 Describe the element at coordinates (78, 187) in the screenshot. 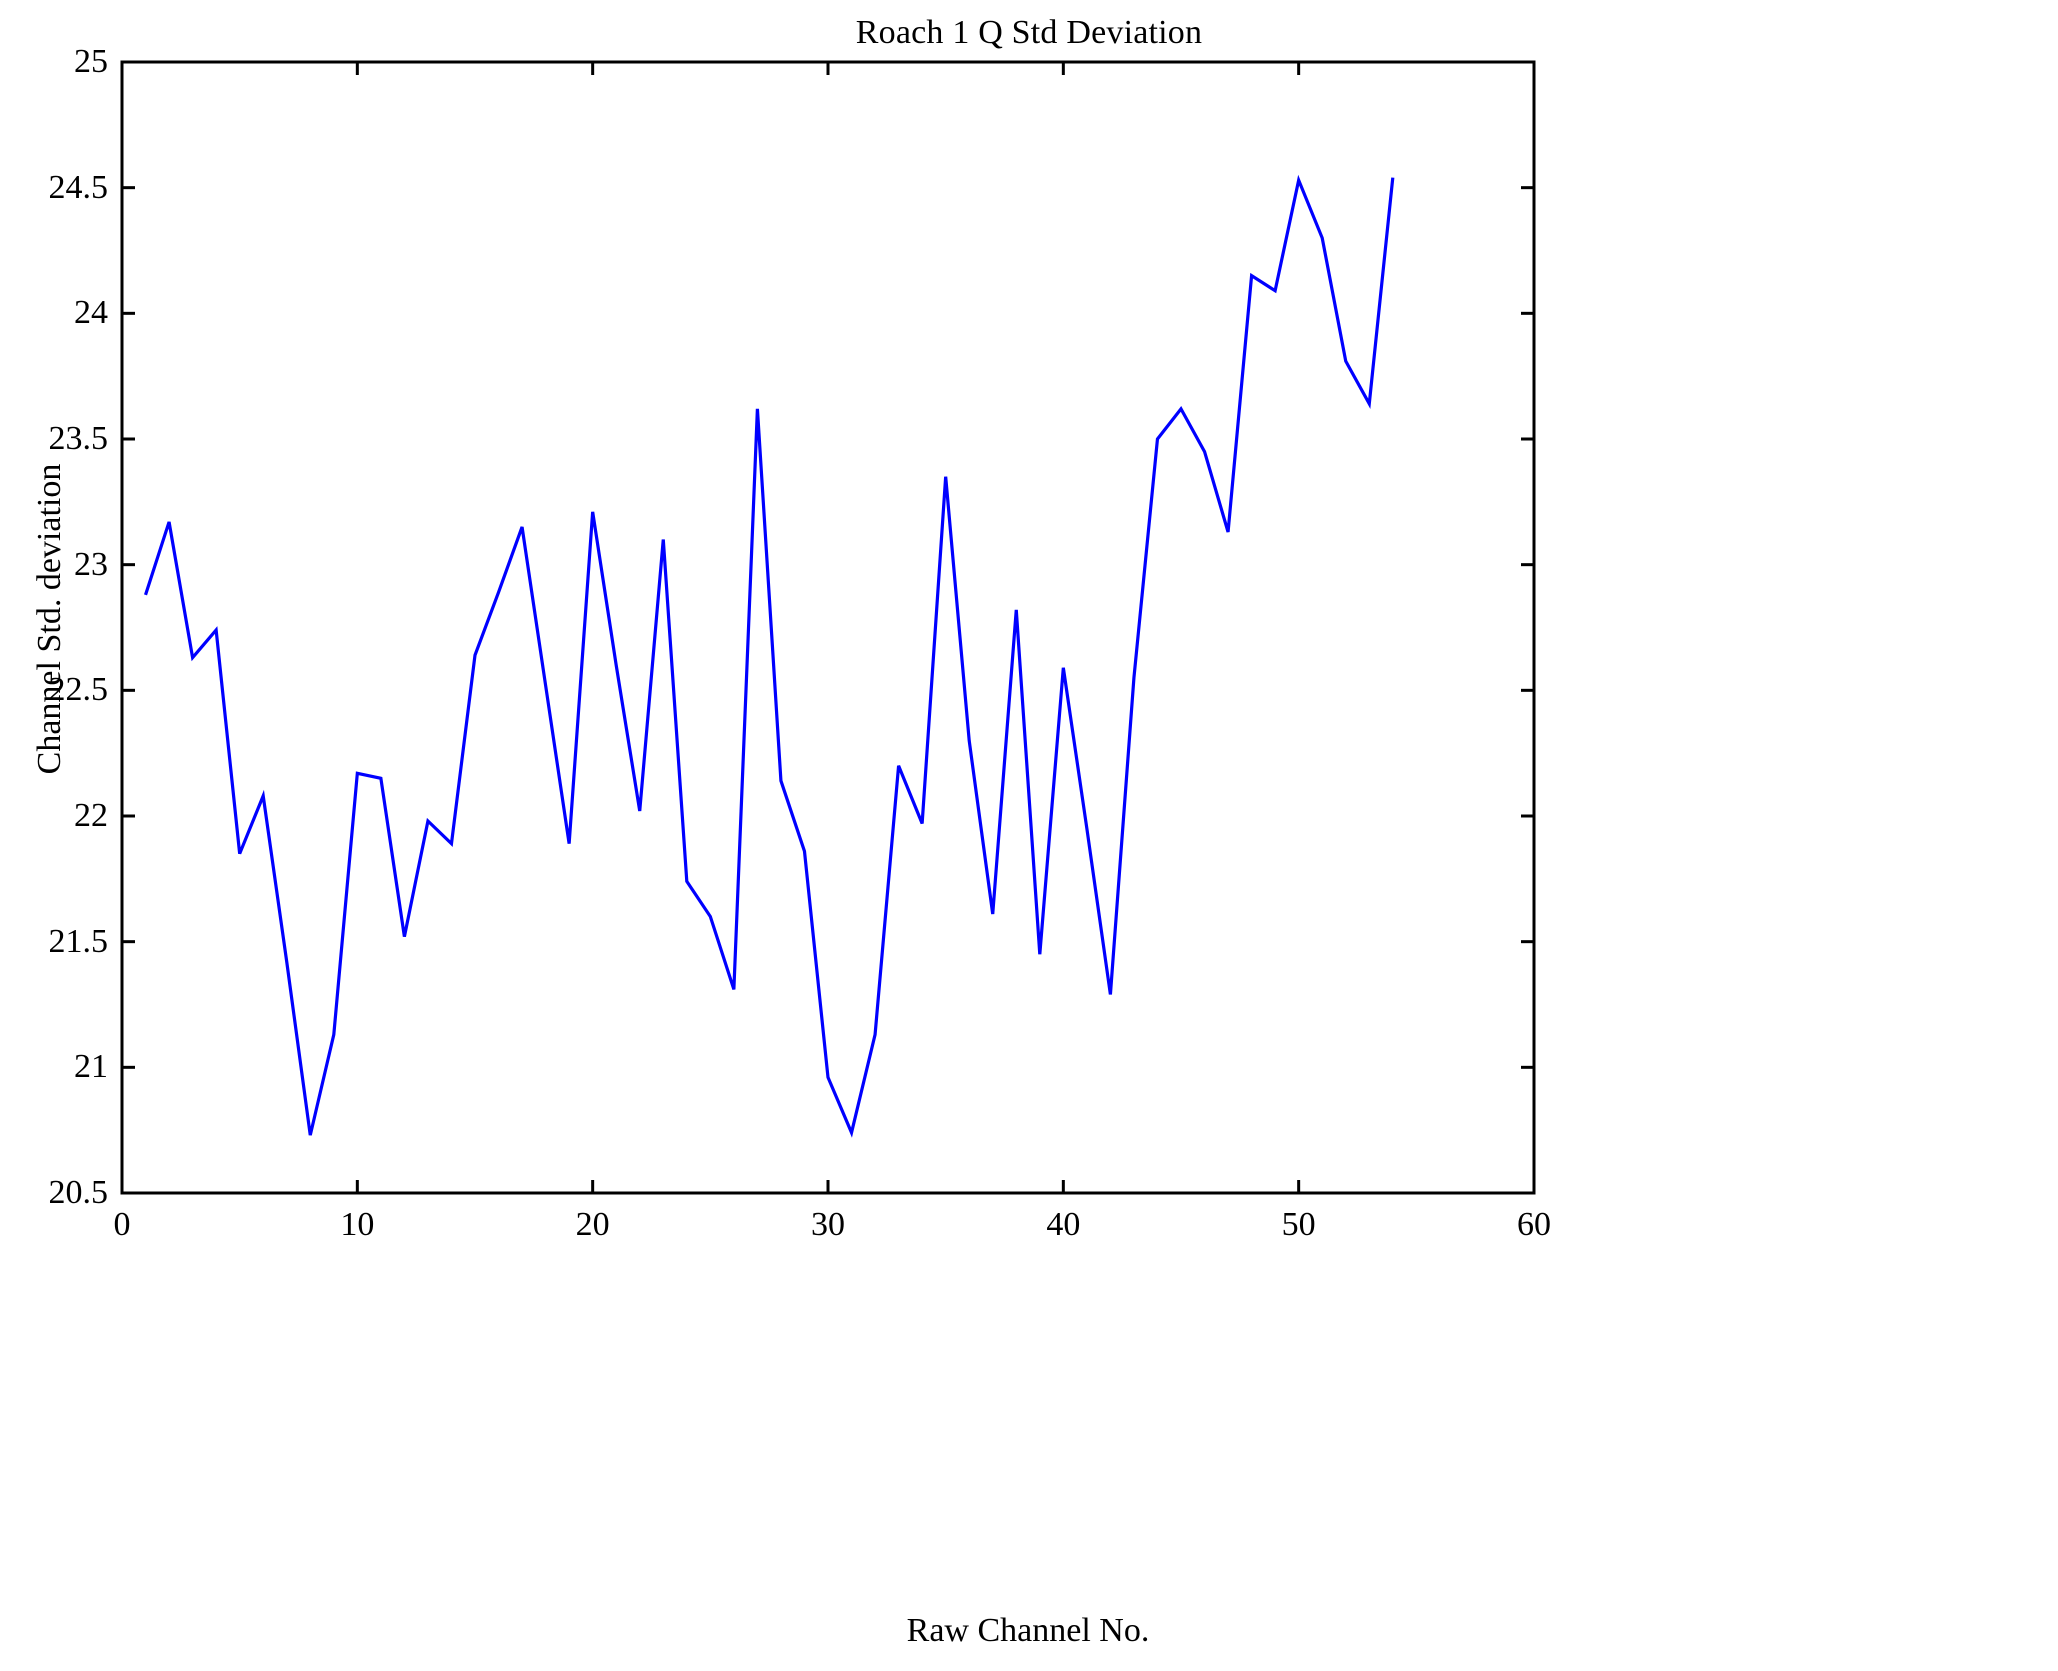

I see `y-tick-label: 24.5` at that location.